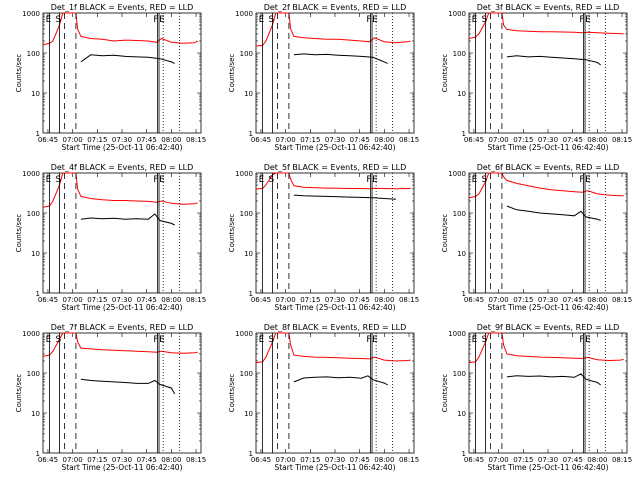  Describe the element at coordinates (335, 167) in the screenshot. I see `panel-title: Det_5f BLACK = Events, RED = LLD` at that location.